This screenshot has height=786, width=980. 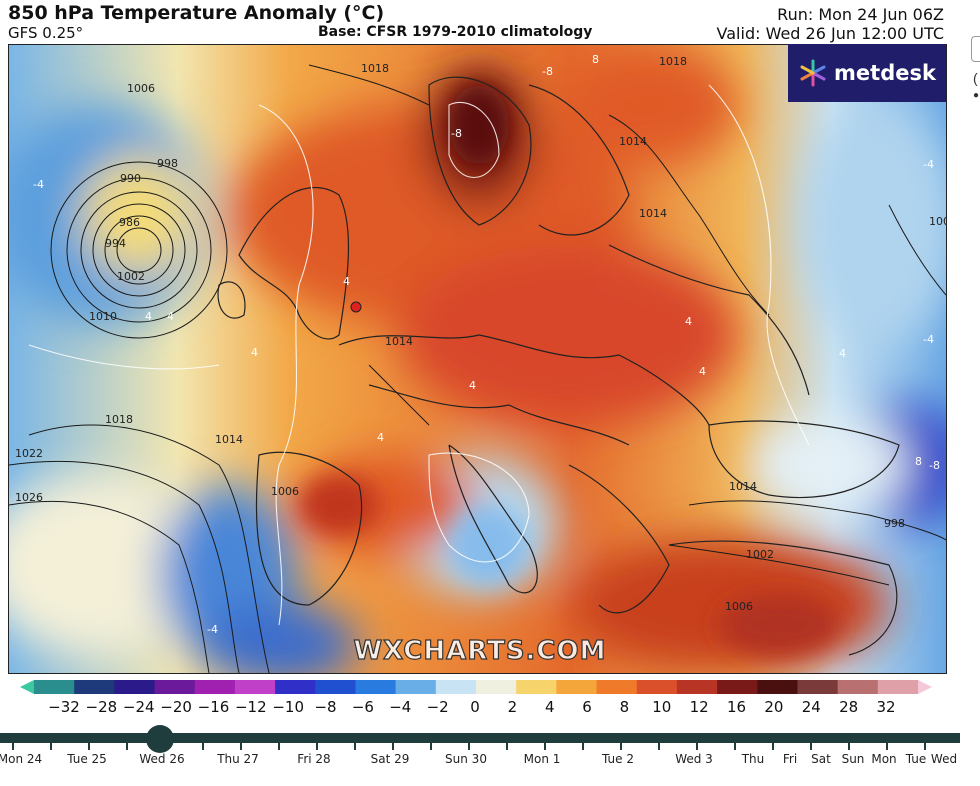 I want to click on colorbar-tick-label: −16, so click(x=213, y=707).